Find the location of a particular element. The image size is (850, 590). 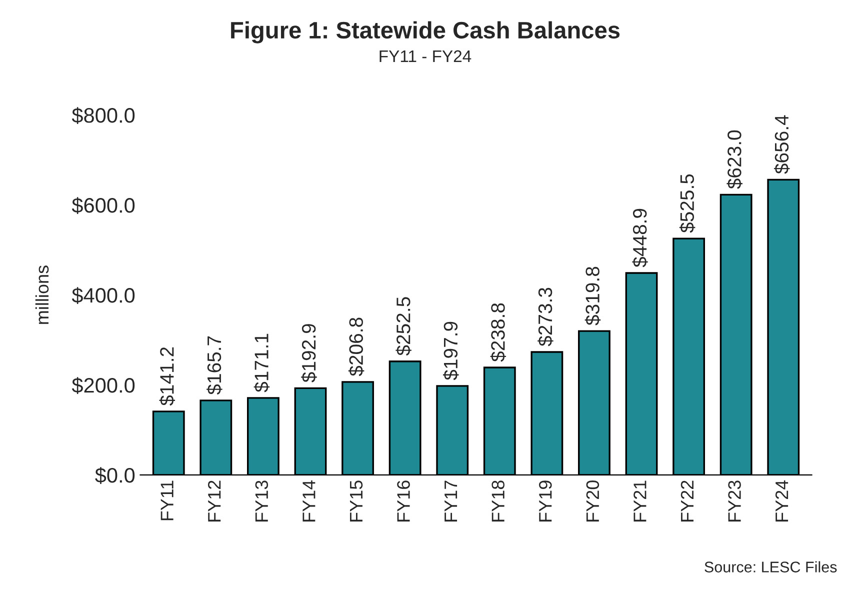

data-label: $192.9 is located at coordinates (309, 353).